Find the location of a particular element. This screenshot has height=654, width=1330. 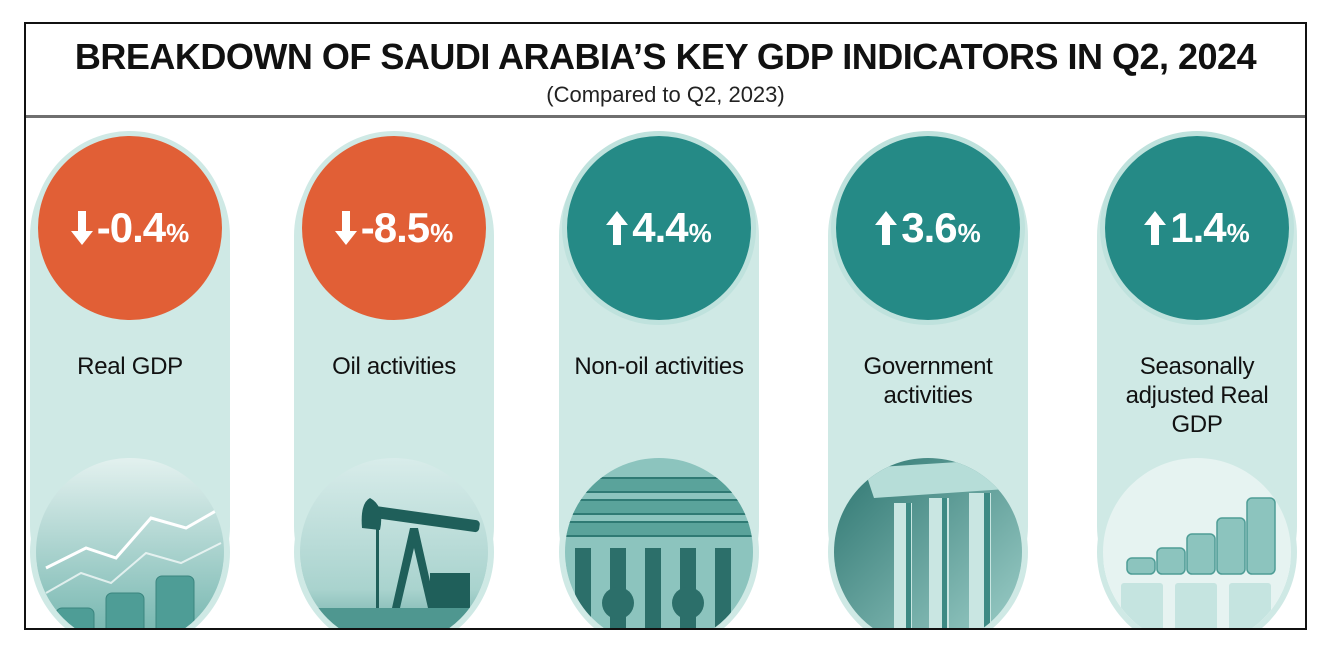

value-number: -8.5 is located at coordinates (395, 227).